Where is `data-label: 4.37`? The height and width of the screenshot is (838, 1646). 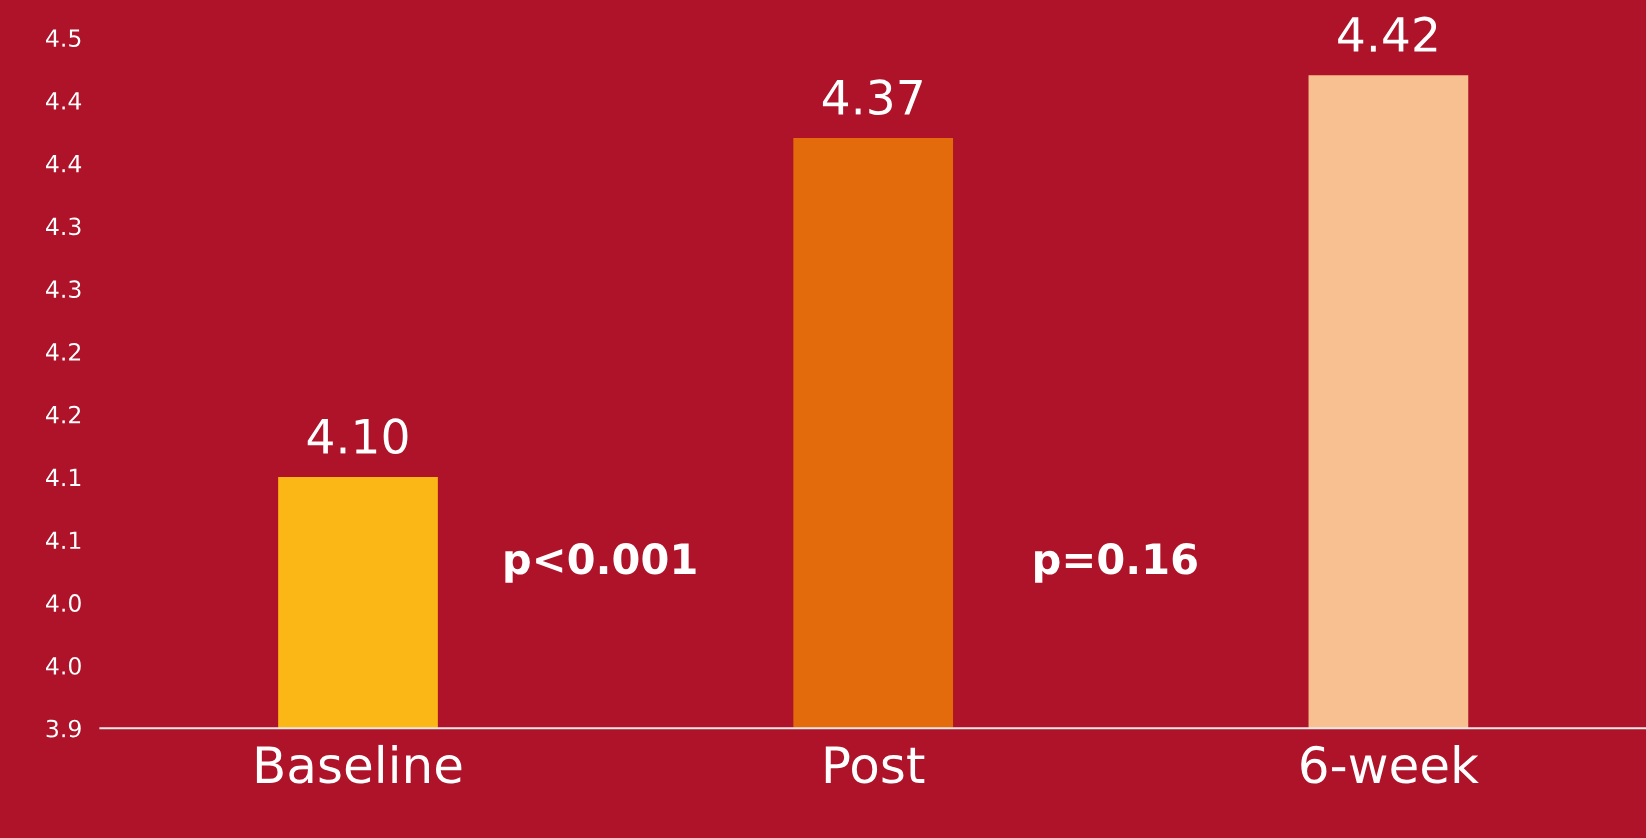 data-label: 4.37 is located at coordinates (872, 97).